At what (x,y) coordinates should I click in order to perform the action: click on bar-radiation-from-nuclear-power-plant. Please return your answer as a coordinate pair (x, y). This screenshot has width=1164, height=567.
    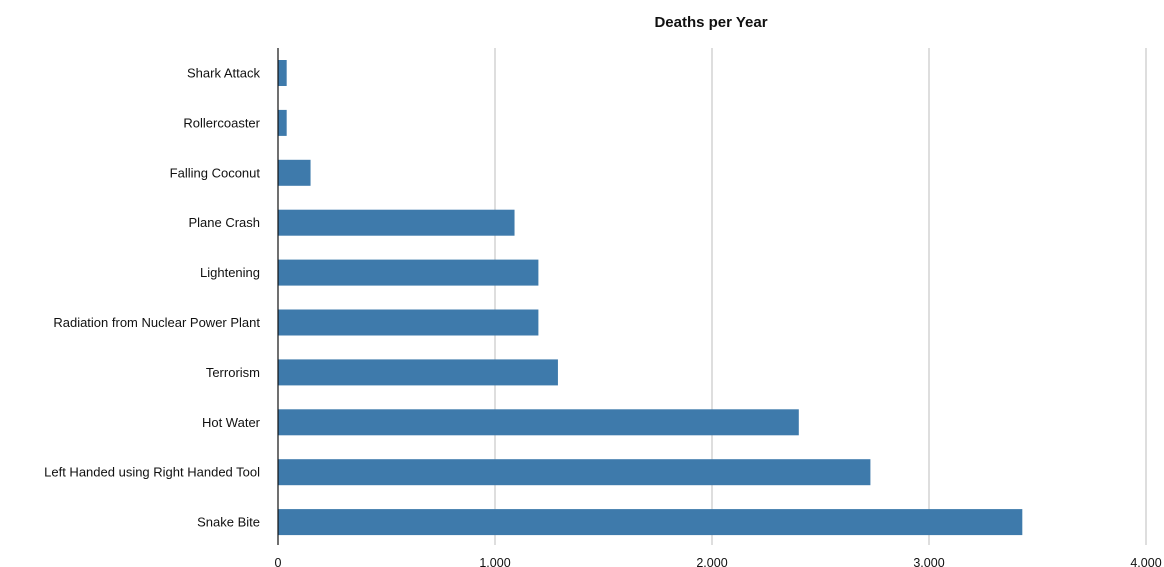
    Looking at the image, I should click on (408, 322).